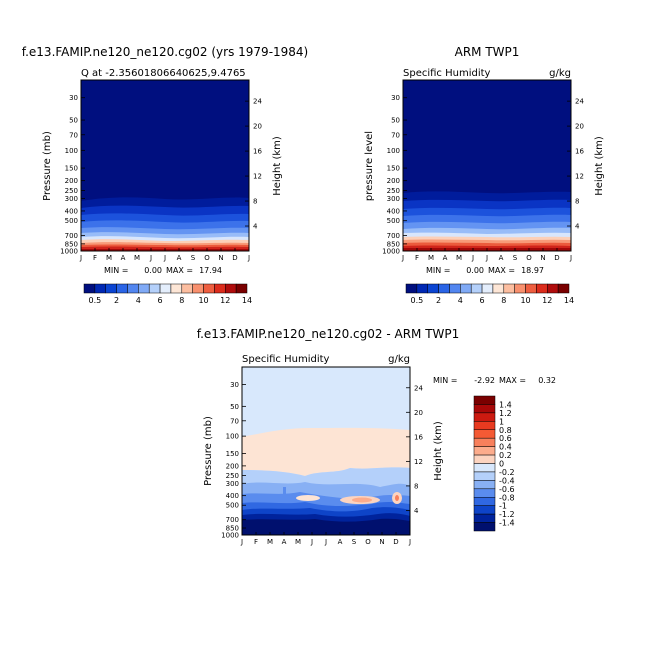 This screenshot has height=658, width=654. I want to click on colorbar-label: 14, so click(247, 300).